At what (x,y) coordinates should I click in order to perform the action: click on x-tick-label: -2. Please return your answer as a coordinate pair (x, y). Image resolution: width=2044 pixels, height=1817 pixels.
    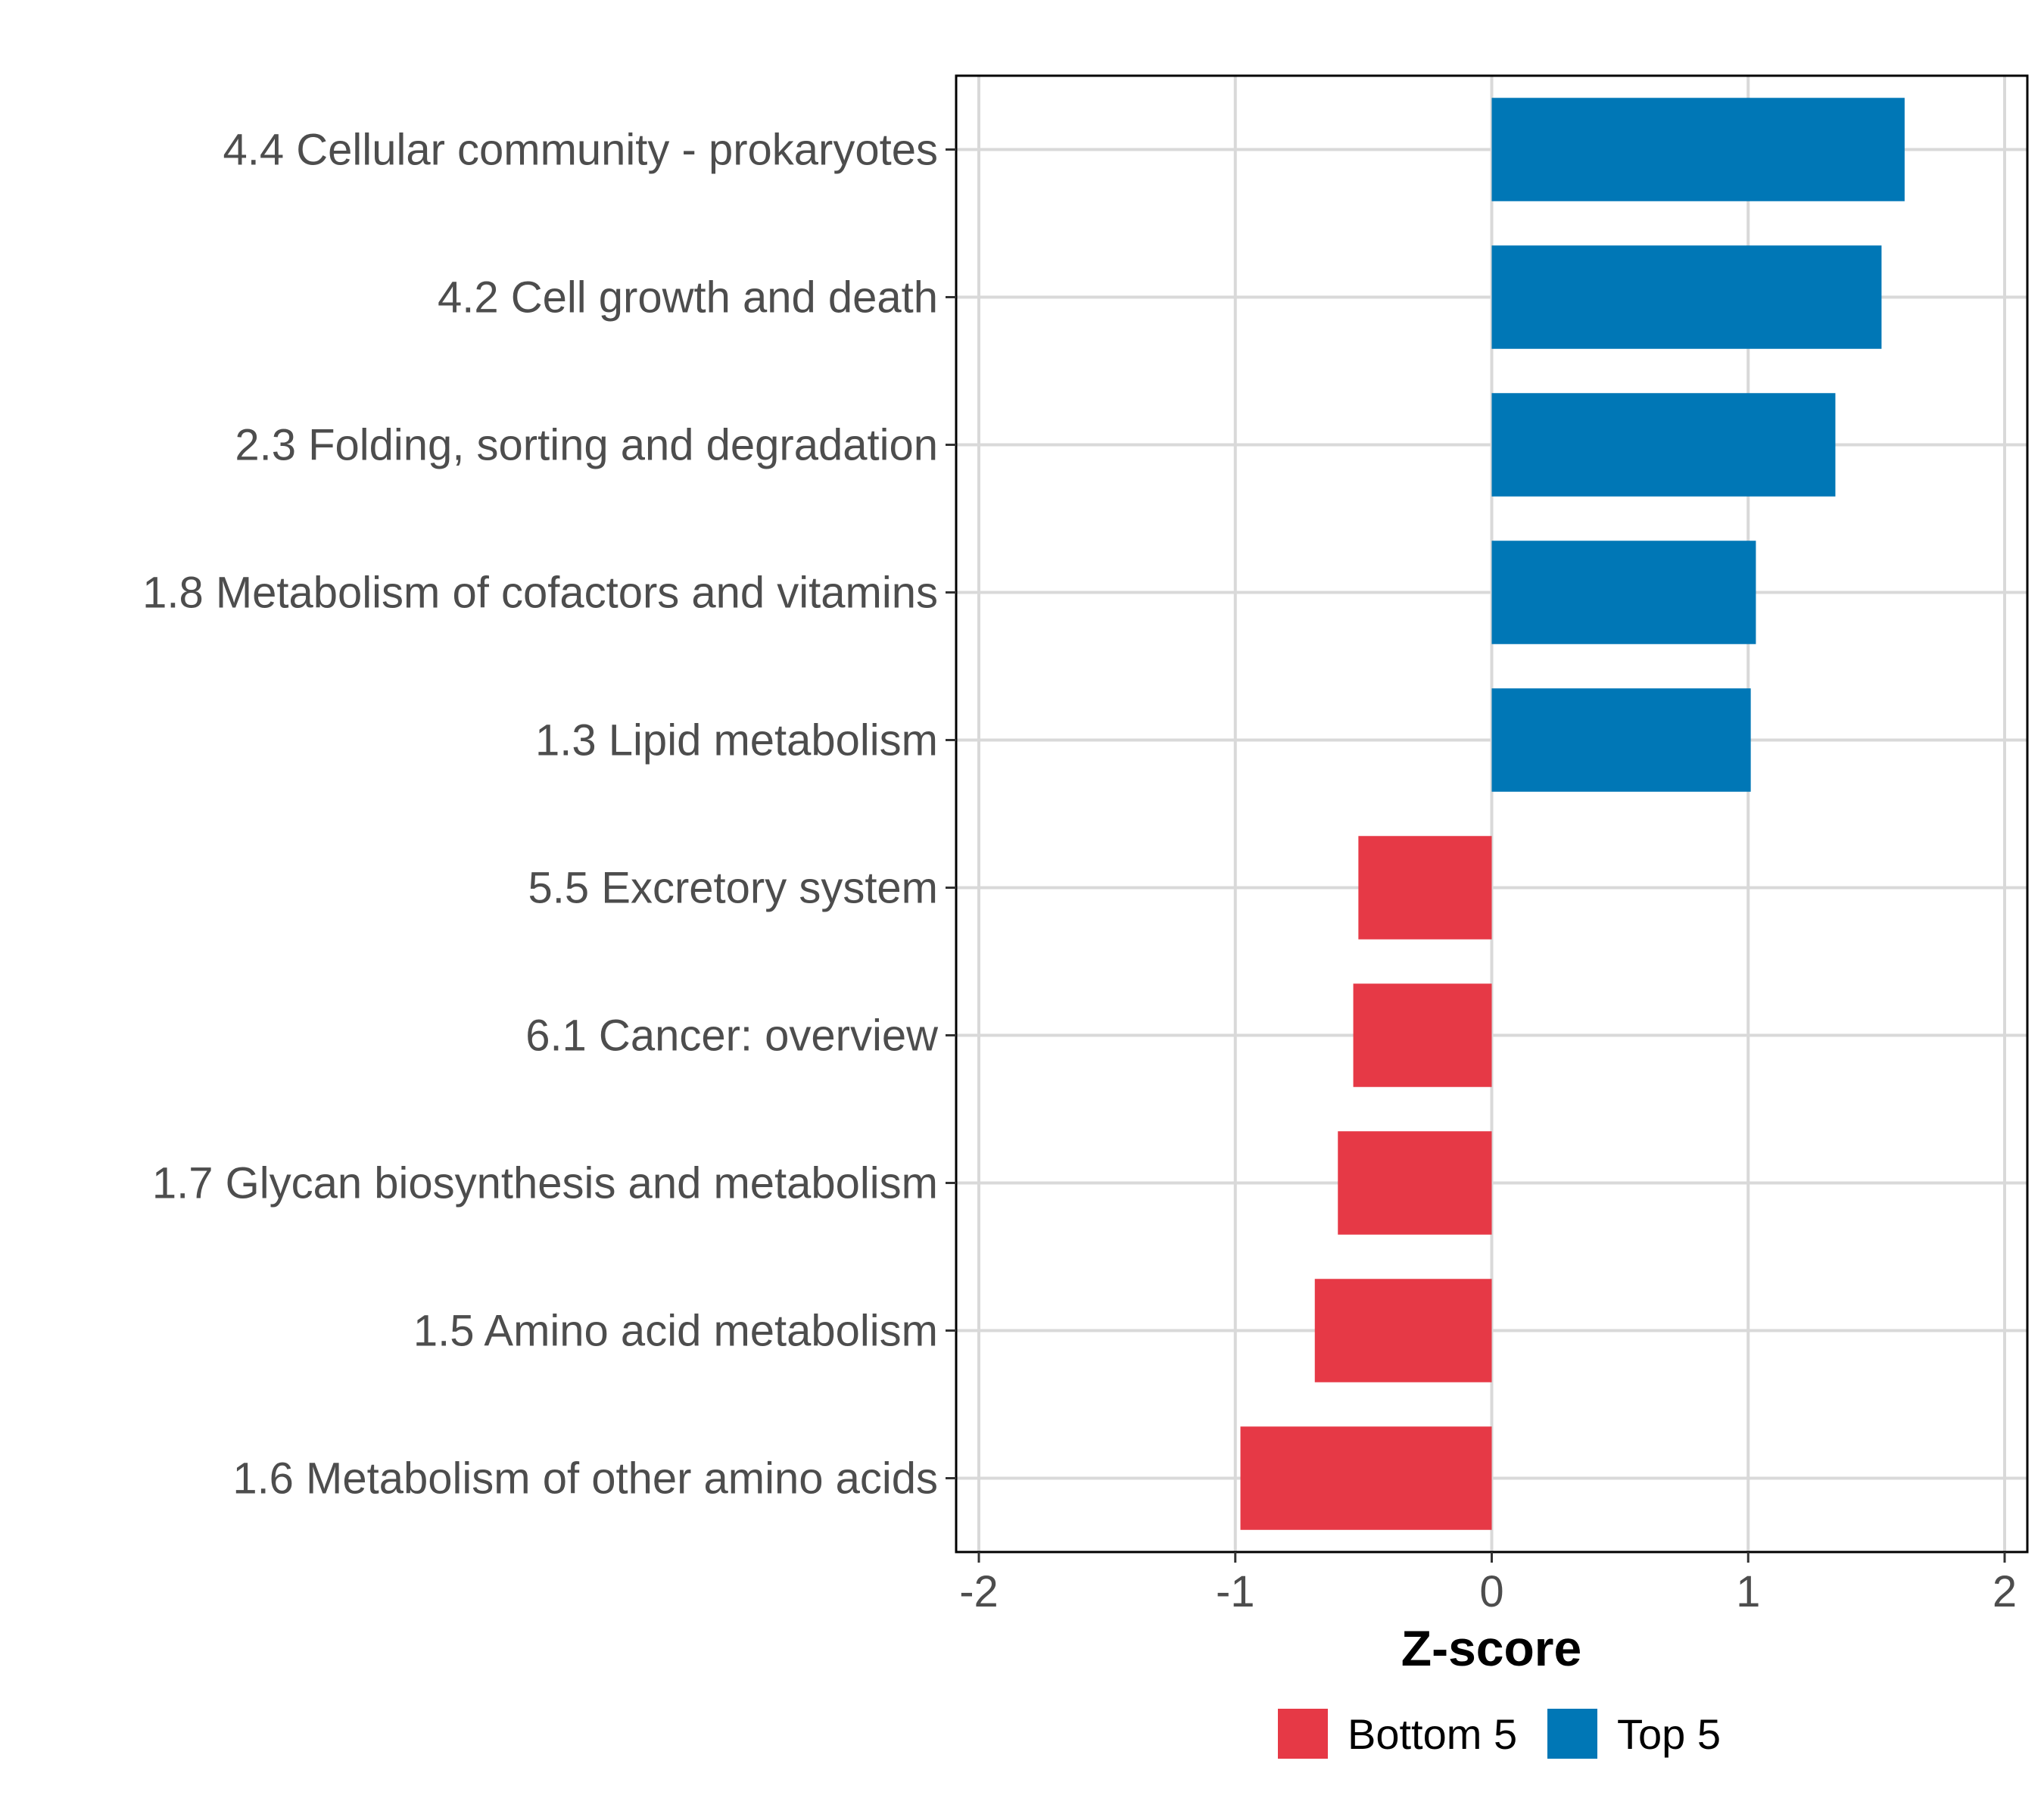
    Looking at the image, I should click on (979, 1592).